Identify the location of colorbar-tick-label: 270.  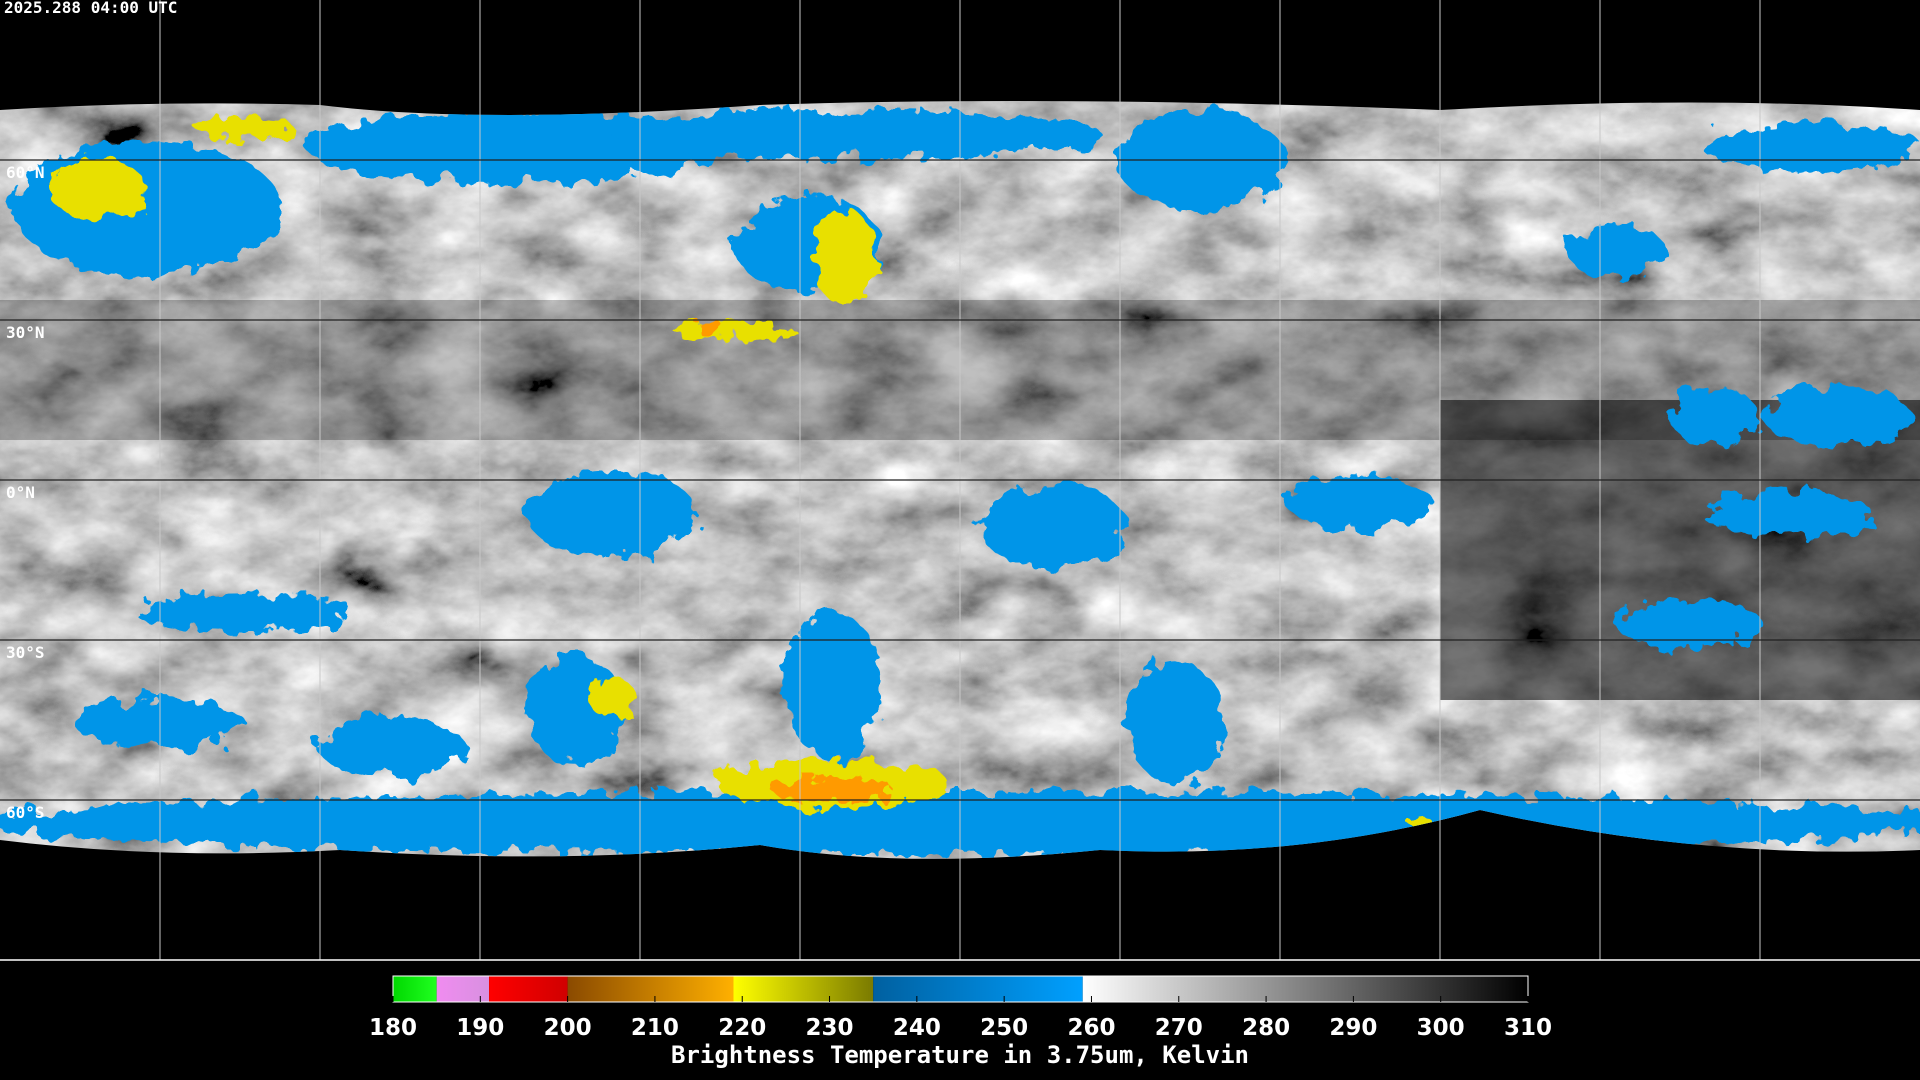
(1179, 1028).